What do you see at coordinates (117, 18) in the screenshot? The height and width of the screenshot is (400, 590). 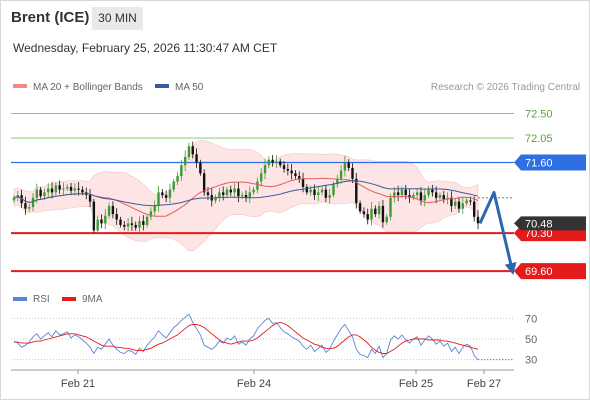 I see `interval-button: 30 MIN` at bounding box center [117, 18].